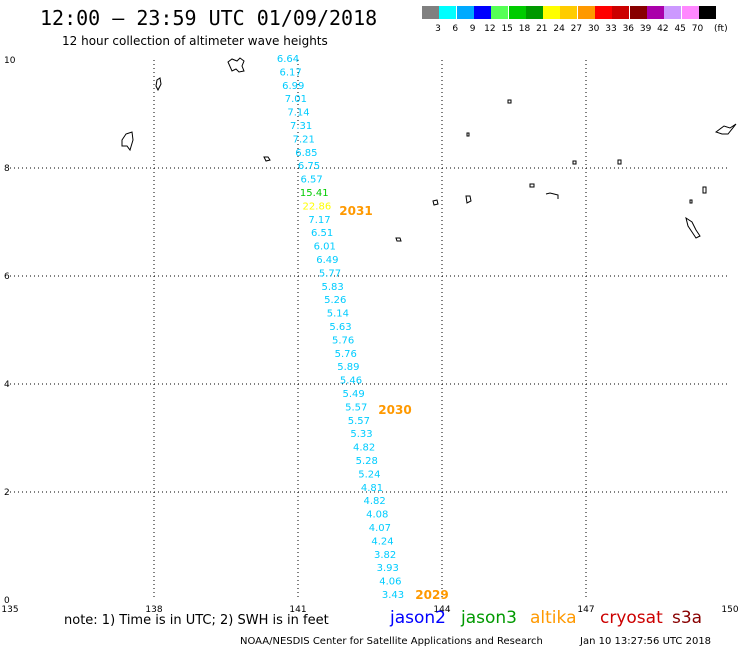 The image size is (740, 650). Describe the element at coordinates (301, 126) in the screenshot. I see `wave-height-label: 7.31` at that location.